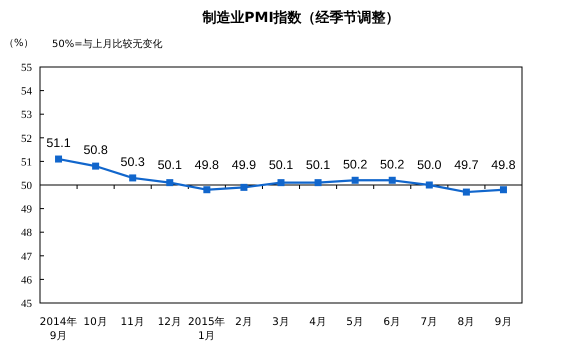 Image resolution: width=561 pixels, height=344 pixels. What do you see at coordinates (429, 322) in the screenshot?
I see `x-tick-label: 7月` at bounding box center [429, 322].